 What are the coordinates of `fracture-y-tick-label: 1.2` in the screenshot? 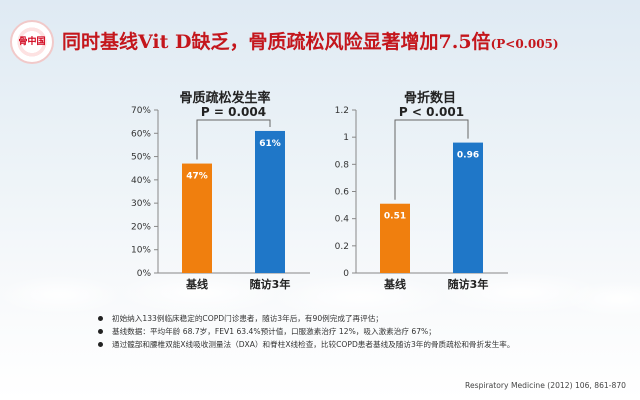 It's located at (342, 111).